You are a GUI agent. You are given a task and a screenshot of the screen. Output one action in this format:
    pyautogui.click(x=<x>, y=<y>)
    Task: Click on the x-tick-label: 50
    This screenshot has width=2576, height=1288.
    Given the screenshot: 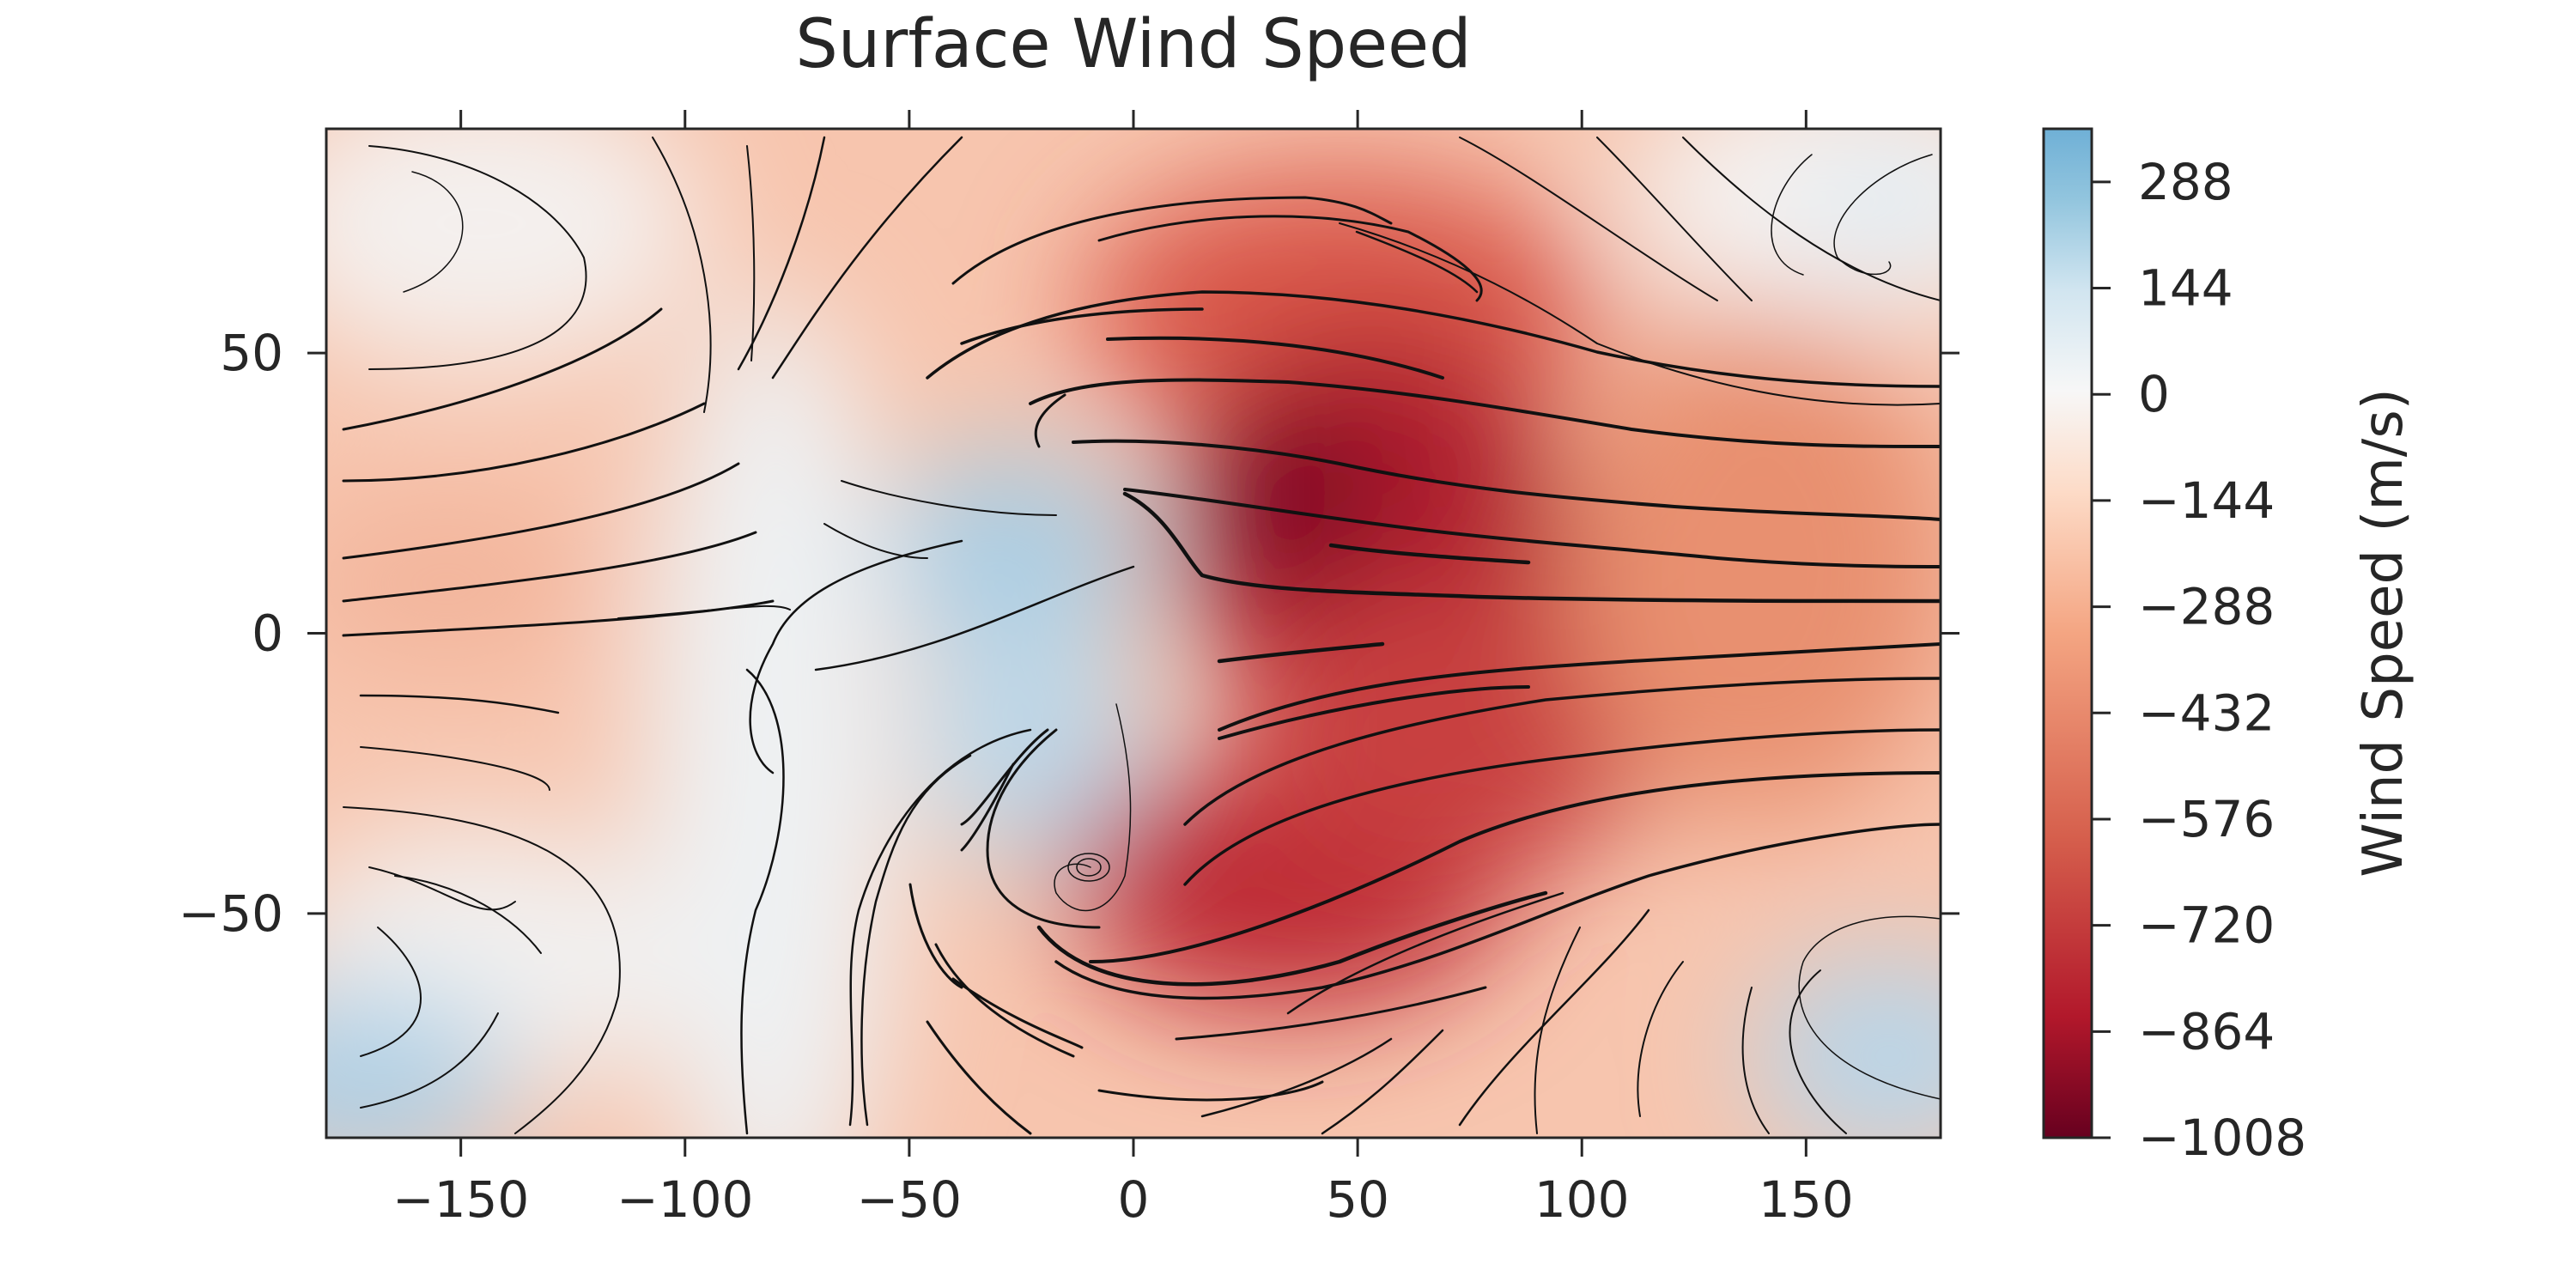 What is the action you would take?
    pyautogui.click(x=1357, y=1199)
    